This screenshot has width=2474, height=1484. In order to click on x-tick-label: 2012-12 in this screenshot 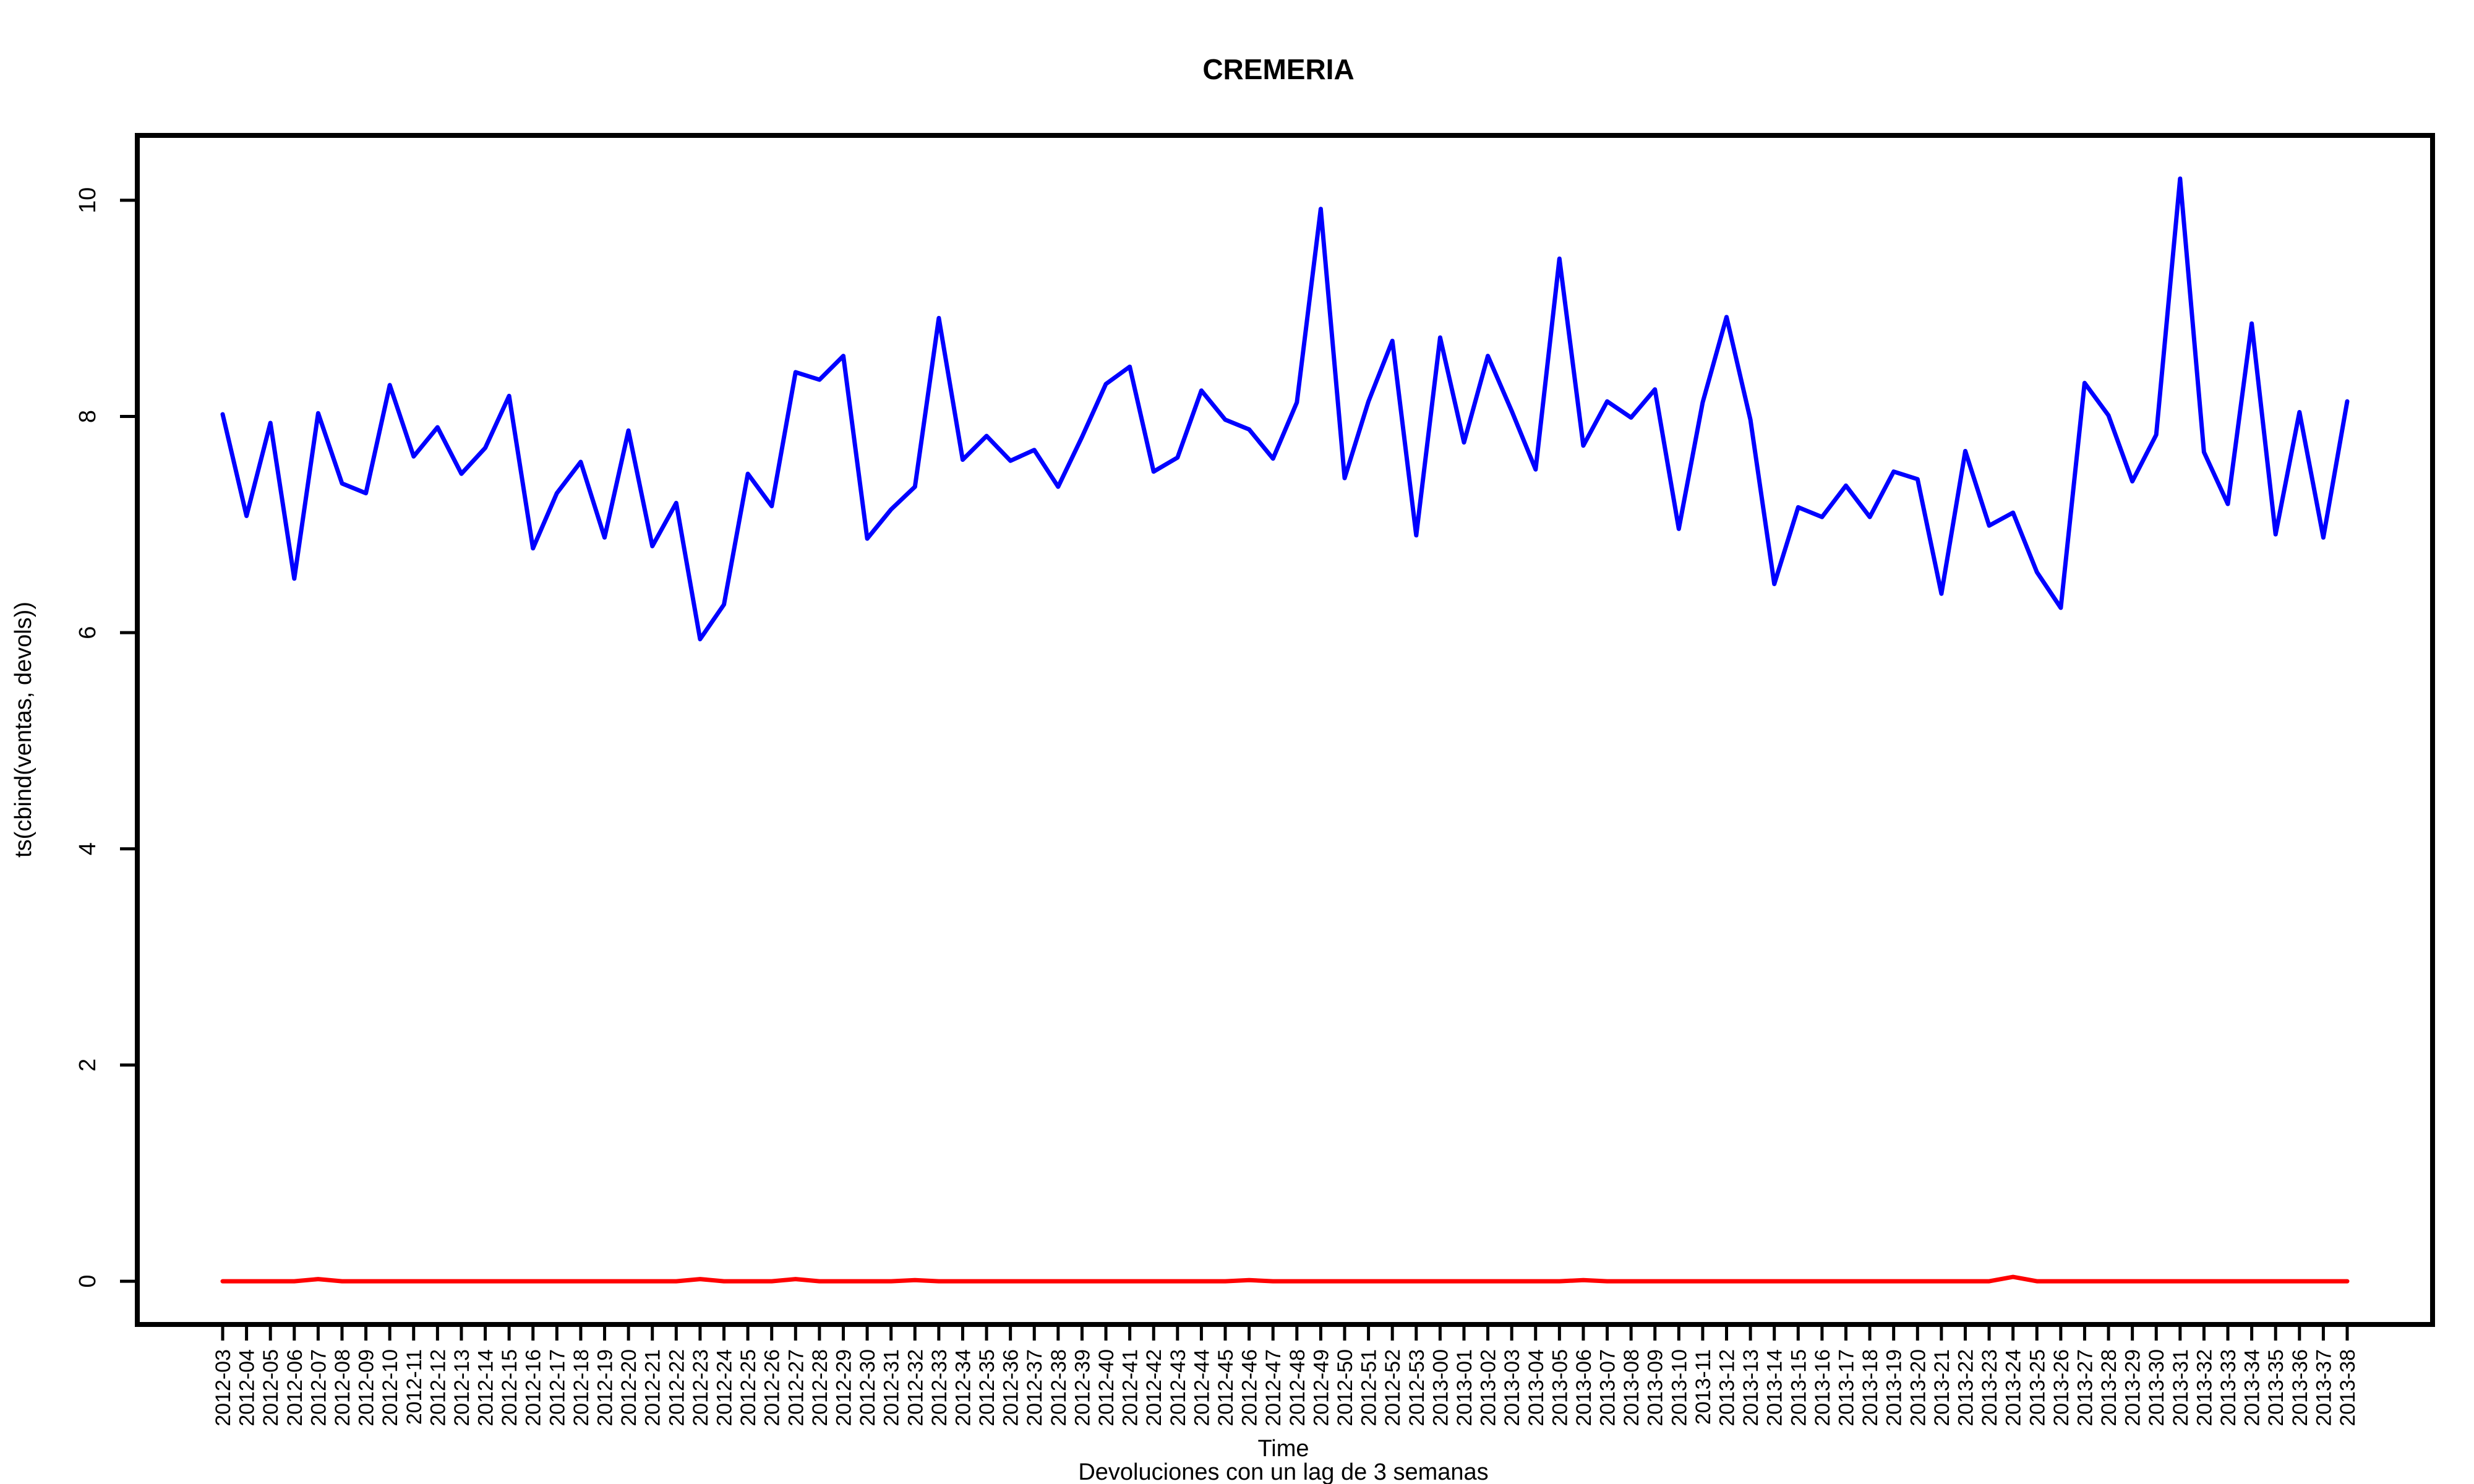, I will do `click(438, 1387)`.